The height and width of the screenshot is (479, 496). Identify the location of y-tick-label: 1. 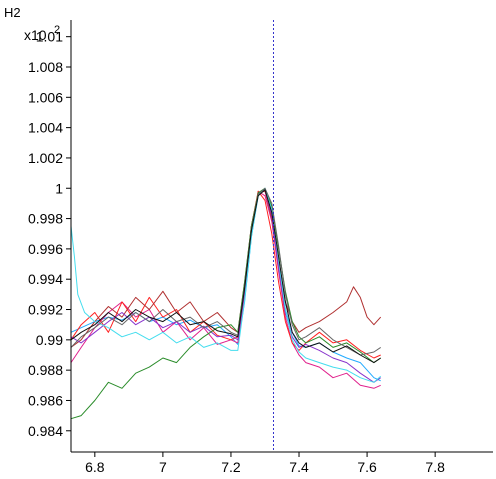
(59, 188).